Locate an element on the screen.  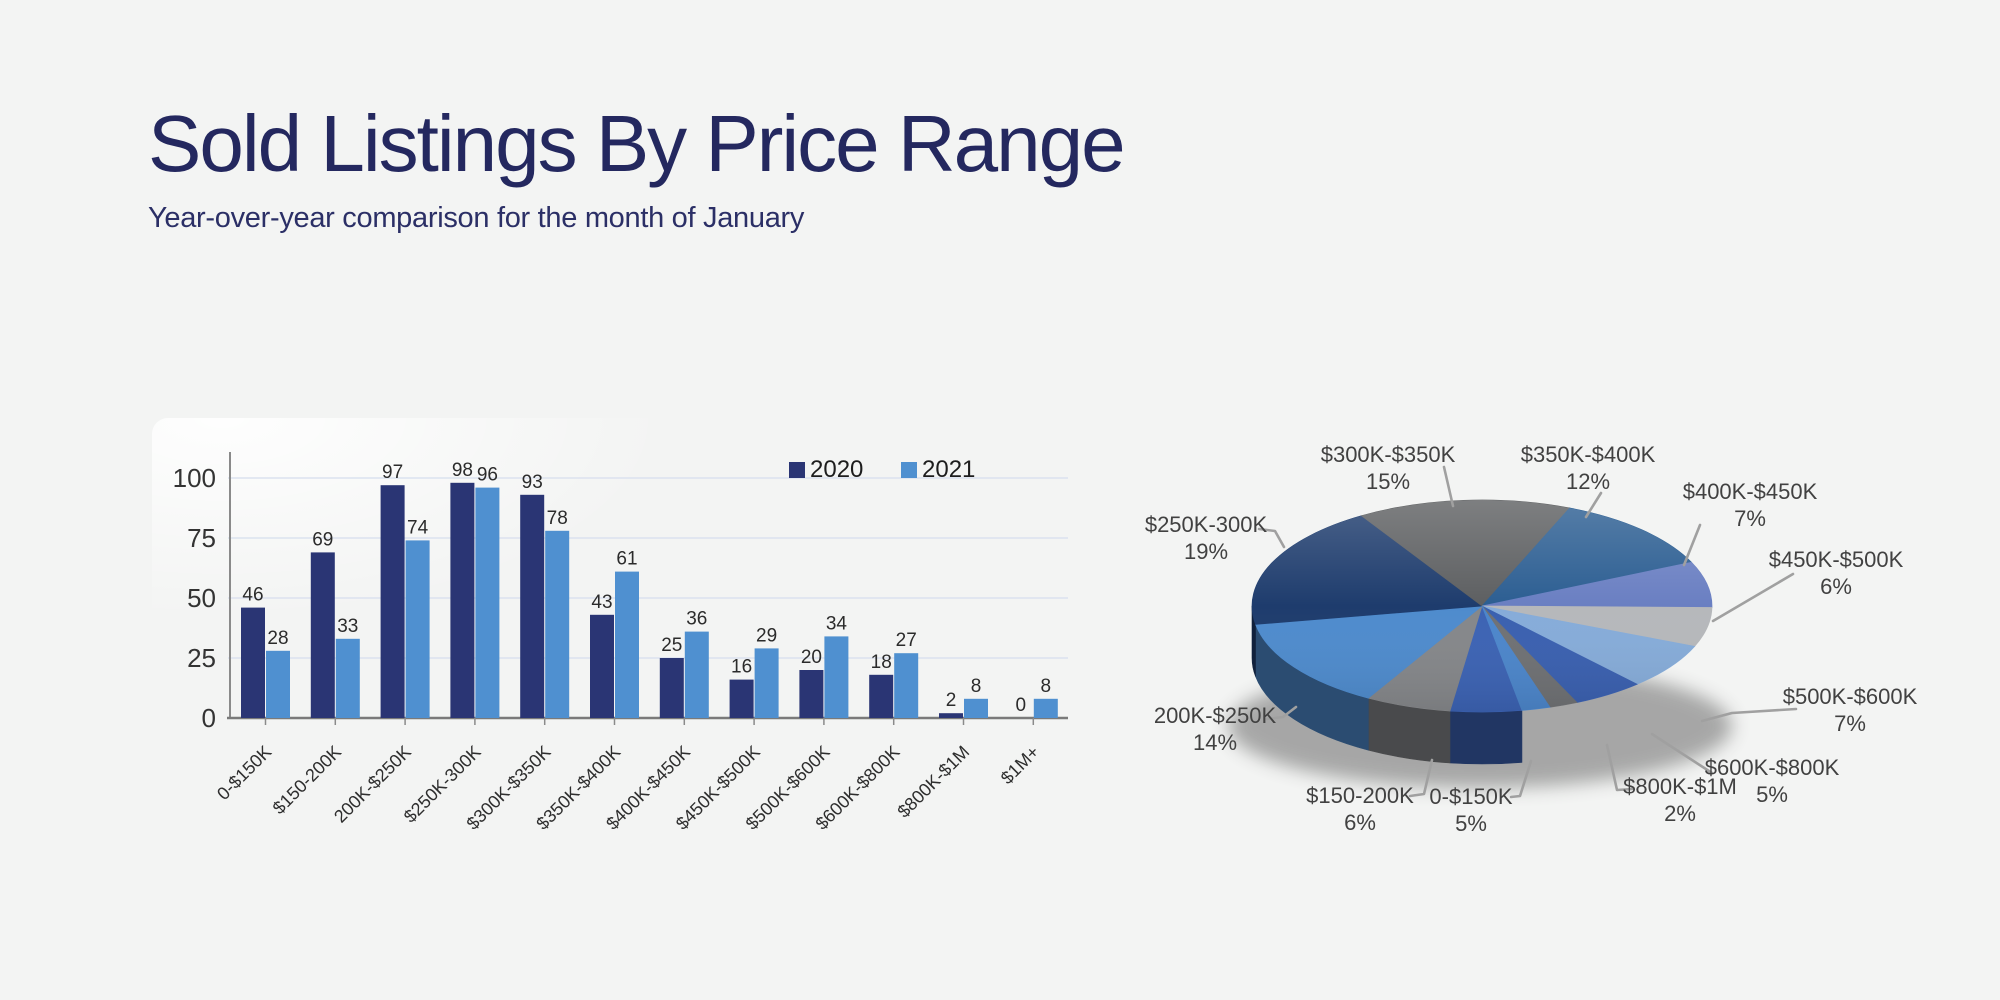
bar-value-label: 28 is located at coordinates (277, 638).